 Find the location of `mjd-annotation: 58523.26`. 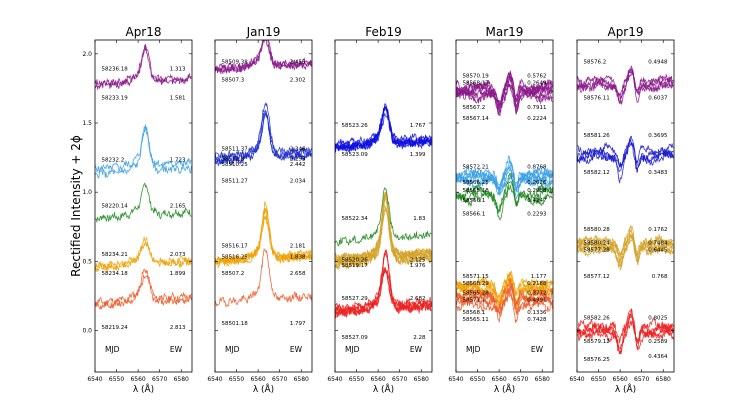

mjd-annotation: 58523.26 is located at coordinates (354, 126).